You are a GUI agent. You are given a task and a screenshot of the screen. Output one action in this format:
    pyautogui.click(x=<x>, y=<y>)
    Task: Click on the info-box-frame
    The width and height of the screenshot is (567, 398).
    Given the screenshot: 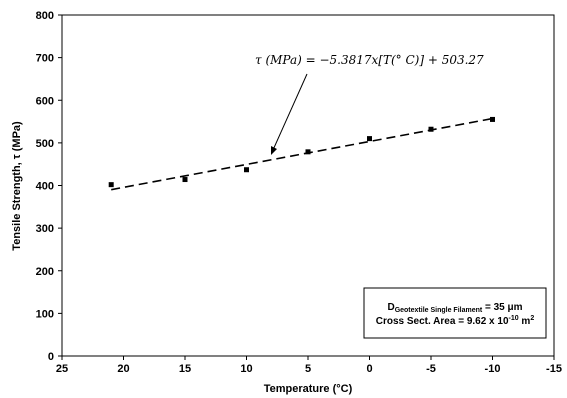 What is the action you would take?
    pyautogui.click(x=455, y=313)
    